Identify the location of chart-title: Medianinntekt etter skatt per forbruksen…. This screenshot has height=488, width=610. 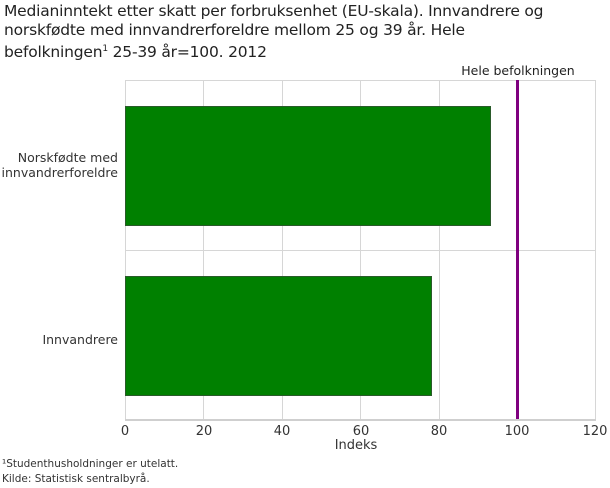
(306, 32).